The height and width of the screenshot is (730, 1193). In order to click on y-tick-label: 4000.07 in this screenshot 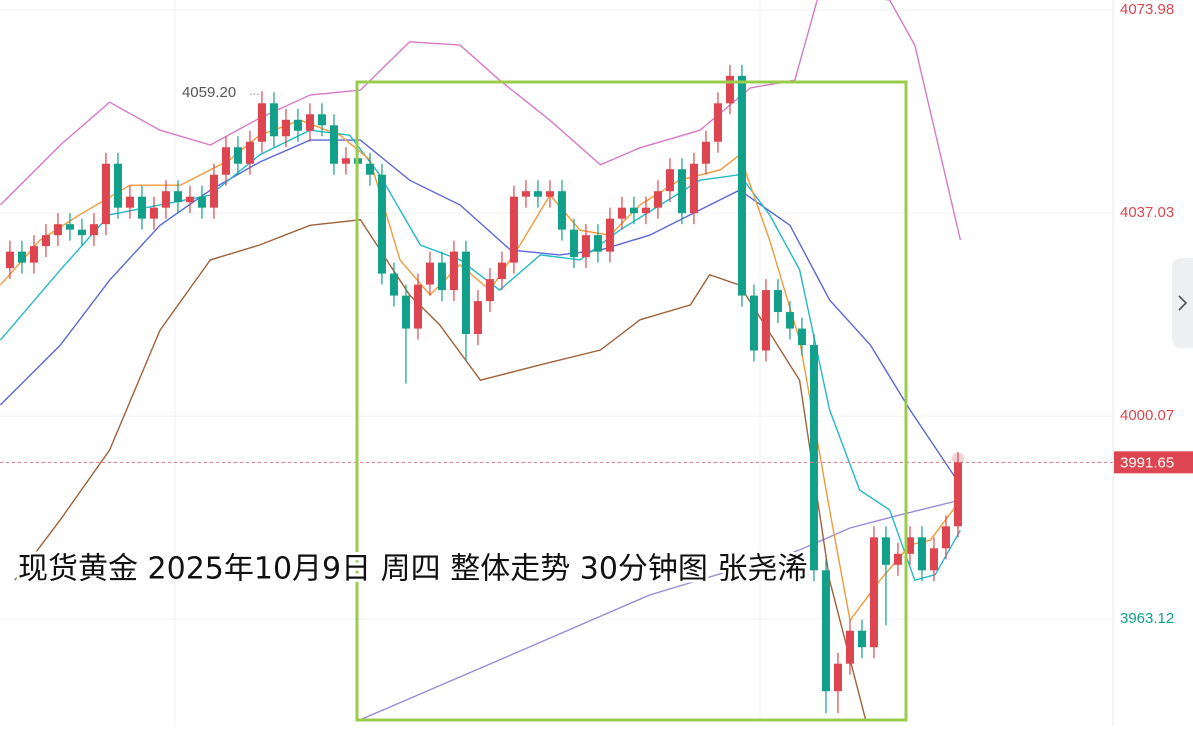, I will do `click(1147, 415)`.